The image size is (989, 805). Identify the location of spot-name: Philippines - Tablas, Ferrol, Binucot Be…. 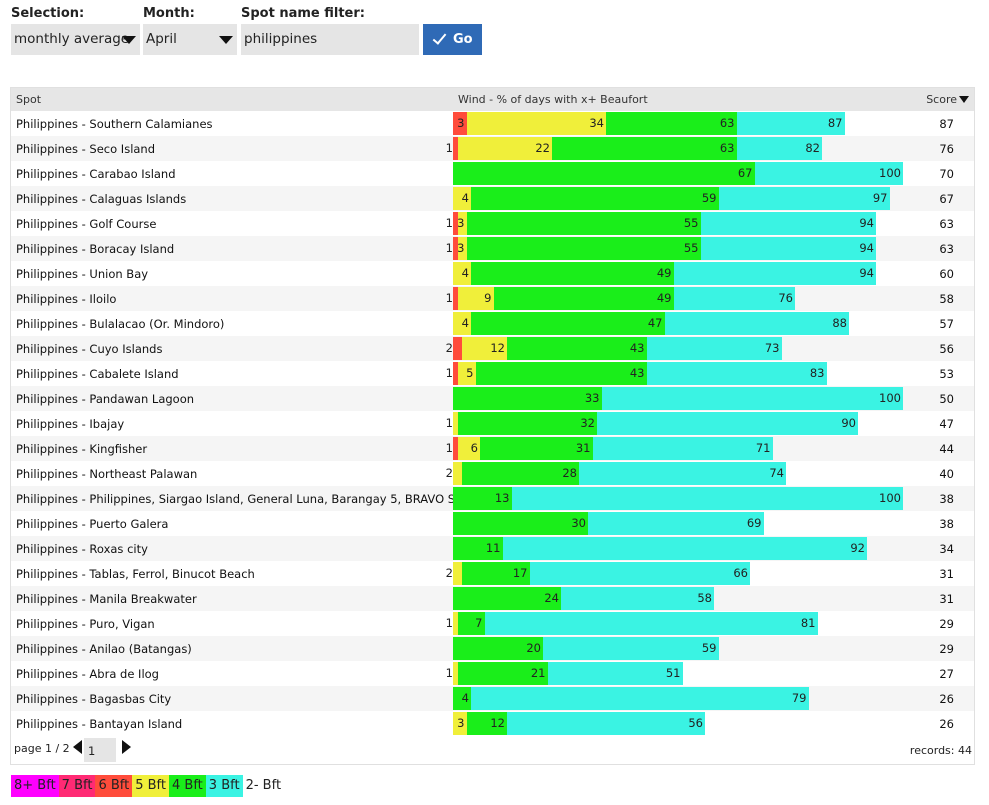
(135, 574).